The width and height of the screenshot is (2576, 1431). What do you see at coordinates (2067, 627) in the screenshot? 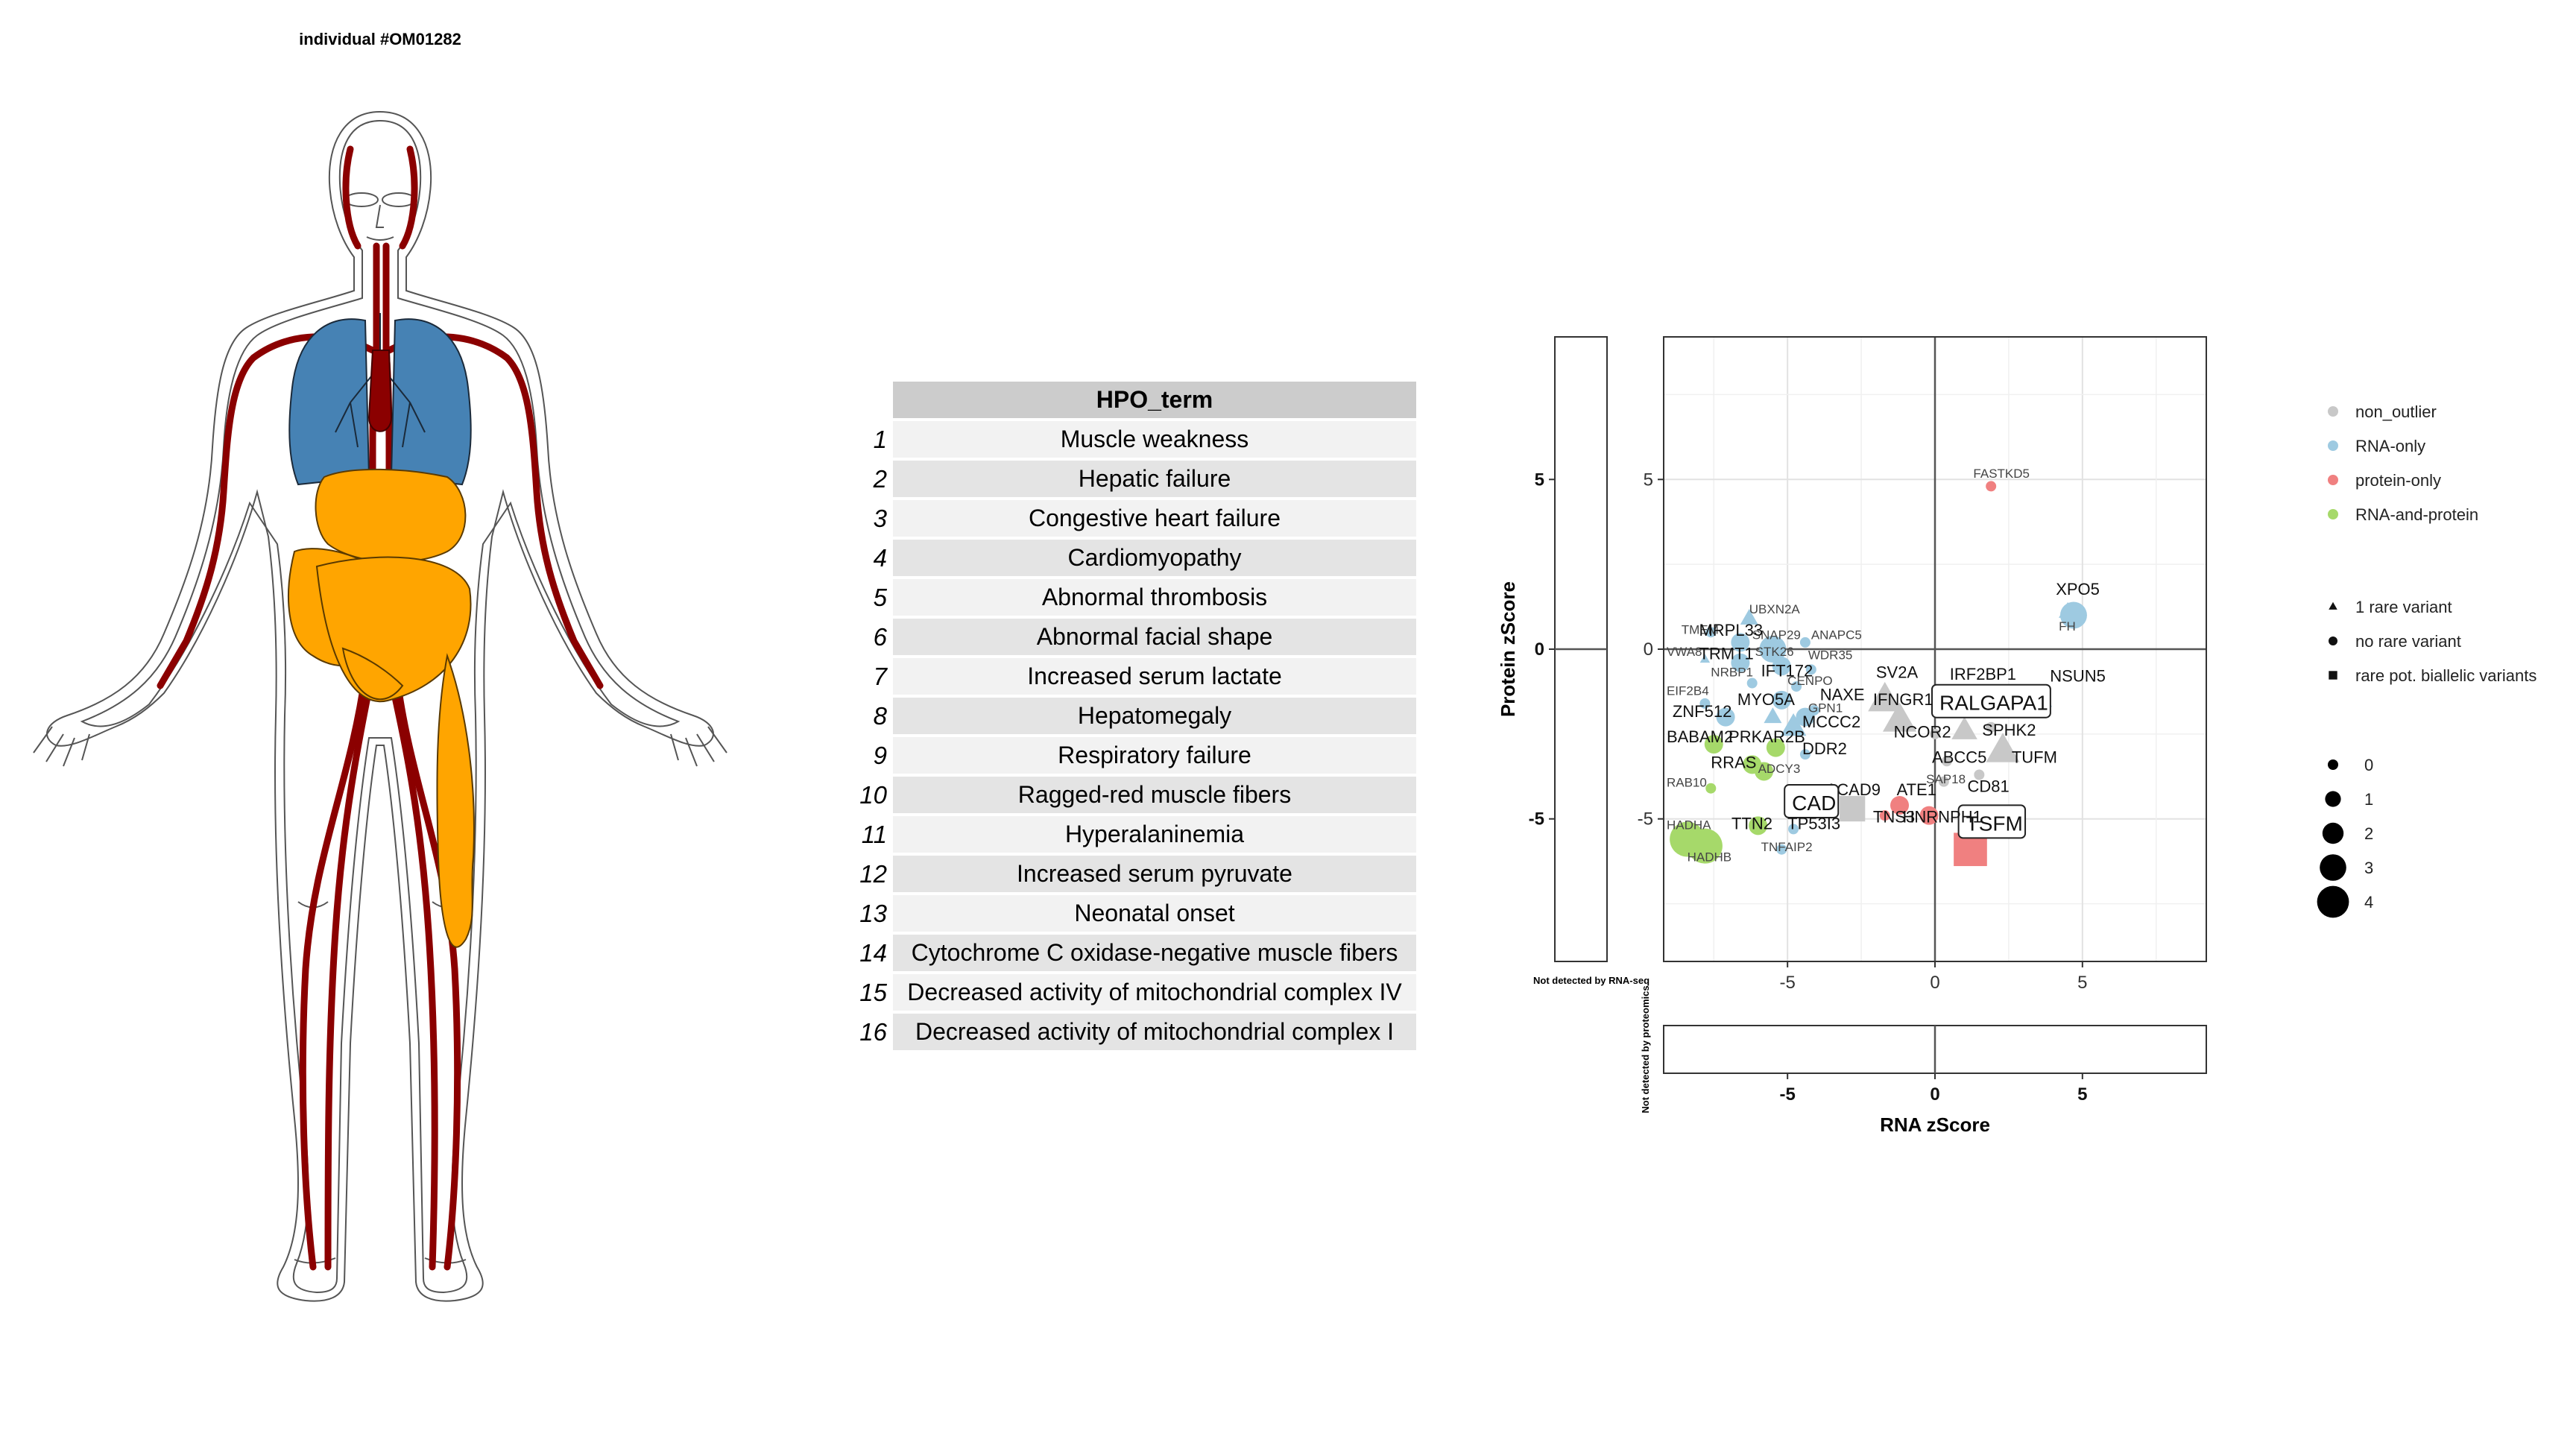
I see `gene-label: FH` at bounding box center [2067, 627].